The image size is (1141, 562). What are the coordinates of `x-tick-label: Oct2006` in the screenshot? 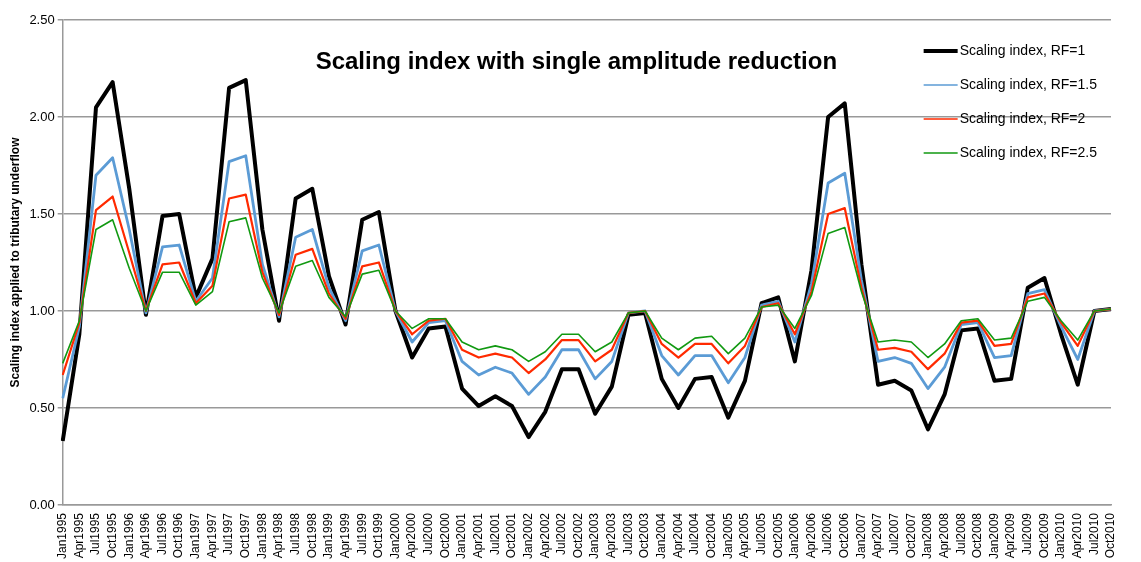 It's located at (844, 535).